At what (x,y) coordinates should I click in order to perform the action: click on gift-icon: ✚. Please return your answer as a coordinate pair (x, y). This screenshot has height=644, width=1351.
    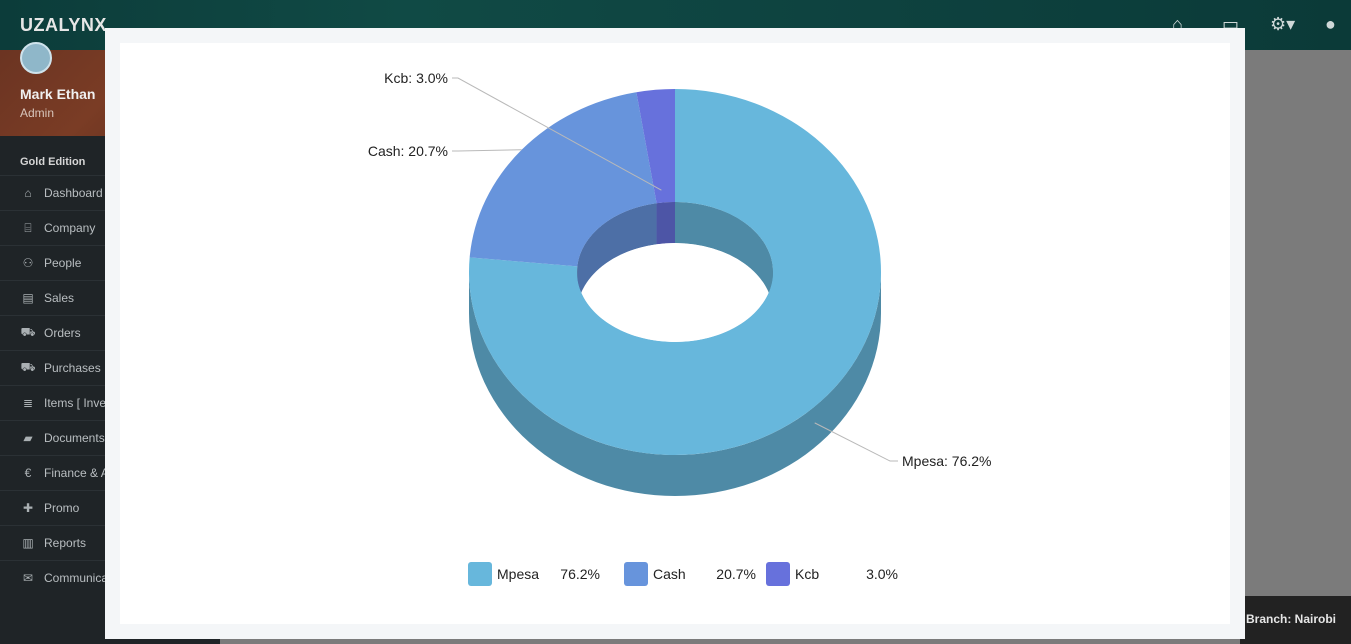
    Looking at the image, I should click on (28, 508).